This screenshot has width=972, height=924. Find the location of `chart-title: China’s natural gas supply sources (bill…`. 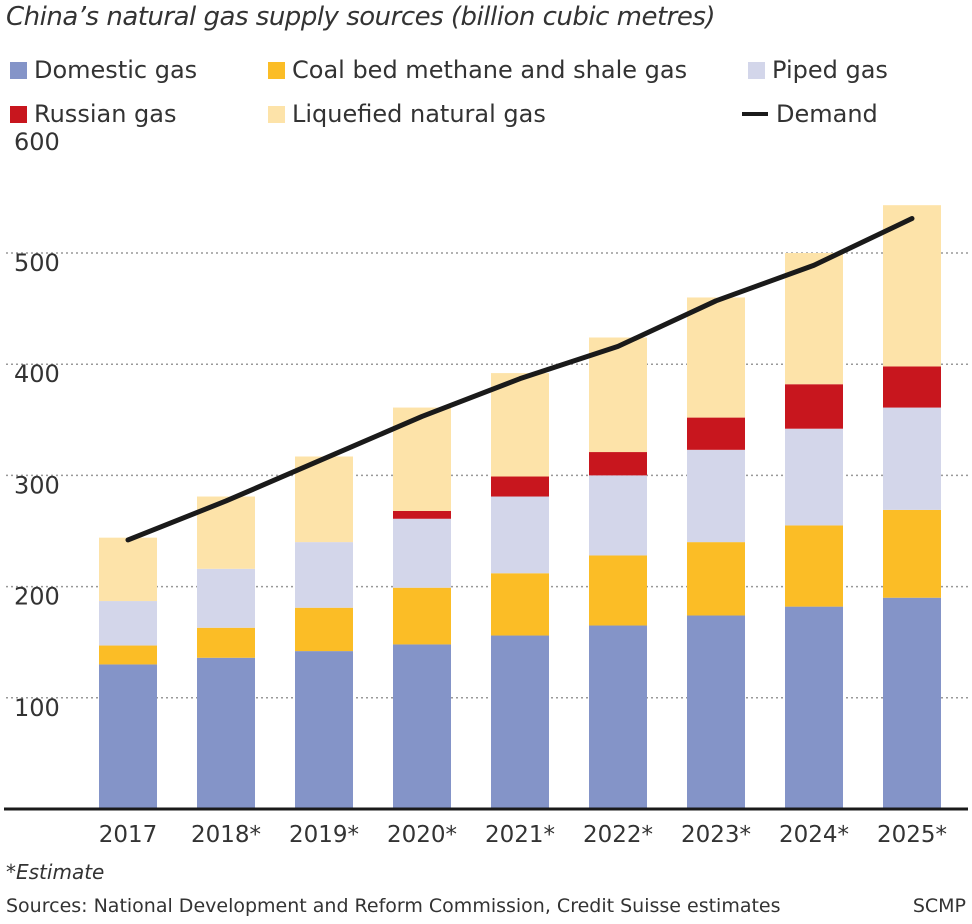

chart-title: China’s natural gas supply sources (bill… is located at coordinates (361, 17).